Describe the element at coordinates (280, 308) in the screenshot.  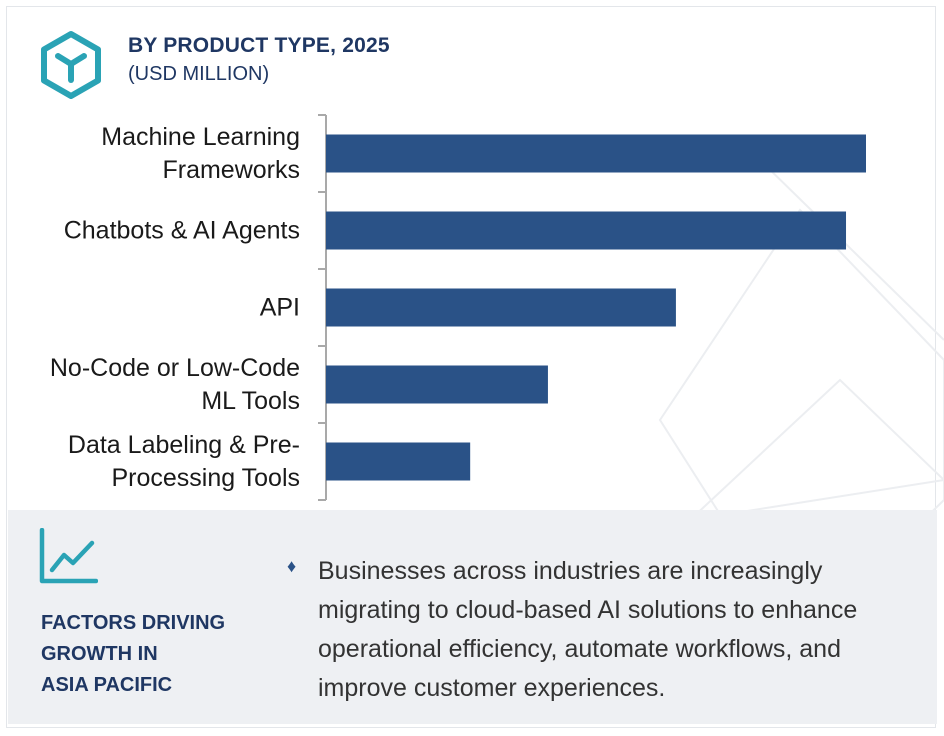
I see `category-label: API` at that location.